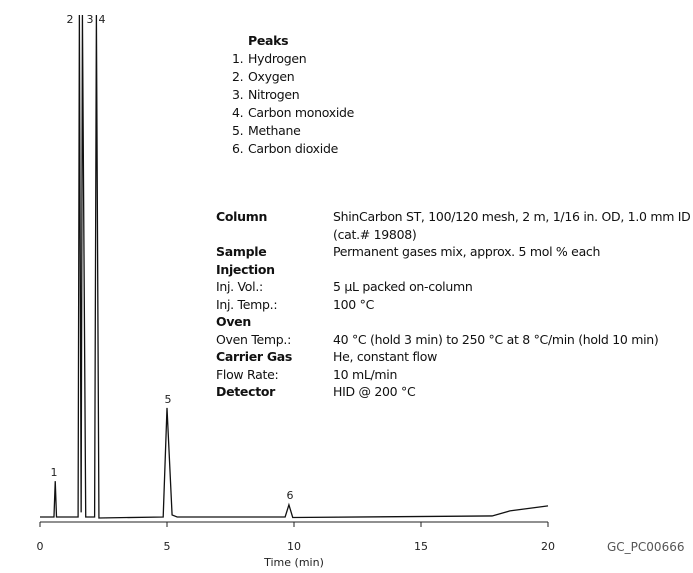  I want to click on condition-label: Flow Rate:, so click(247, 374).